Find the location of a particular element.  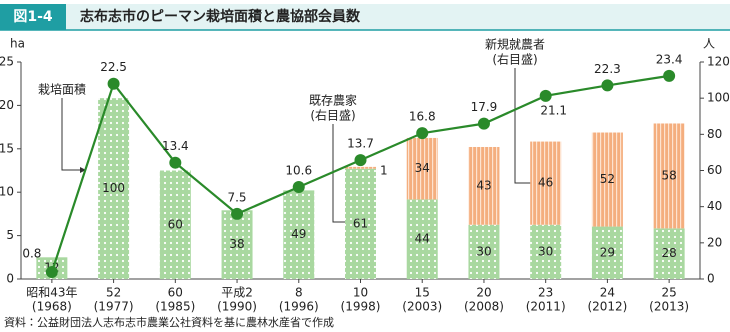

figure-label: 図1-4 is located at coordinates (33, 17).